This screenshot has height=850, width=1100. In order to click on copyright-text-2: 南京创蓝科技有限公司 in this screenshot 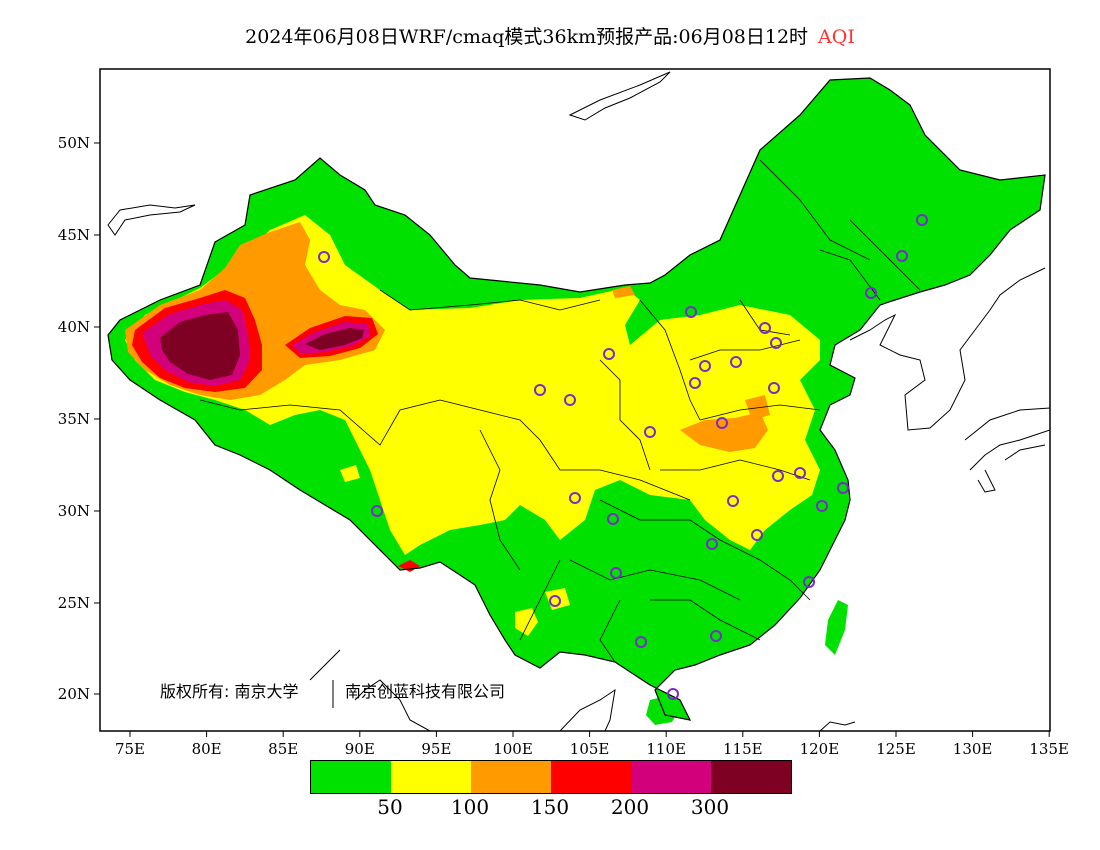, I will do `click(425, 691)`.